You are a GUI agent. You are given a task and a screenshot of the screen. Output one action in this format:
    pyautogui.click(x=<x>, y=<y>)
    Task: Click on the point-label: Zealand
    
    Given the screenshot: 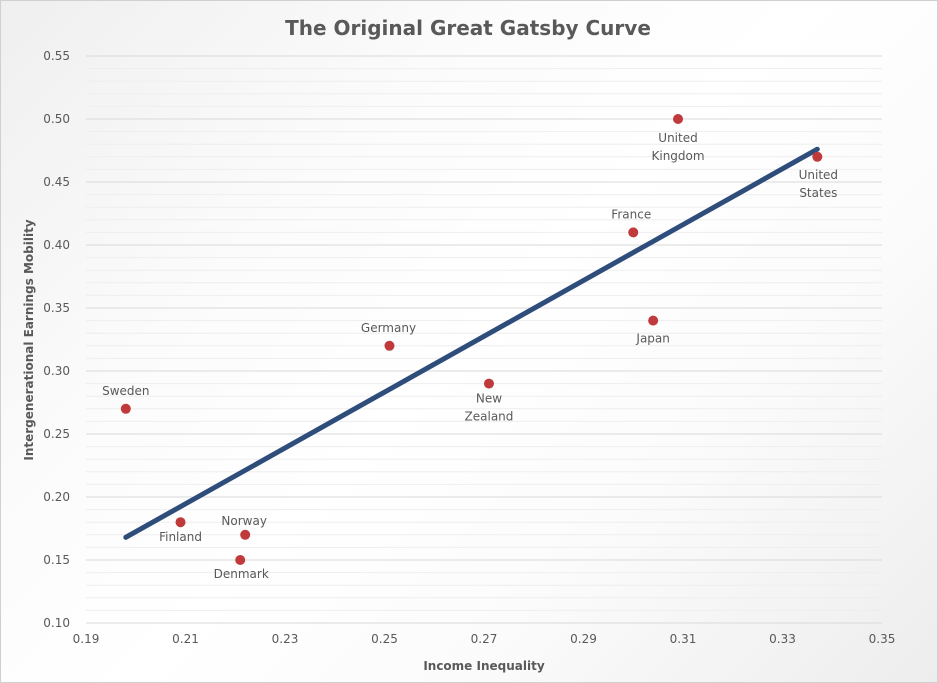 What is the action you would take?
    pyautogui.click(x=489, y=417)
    